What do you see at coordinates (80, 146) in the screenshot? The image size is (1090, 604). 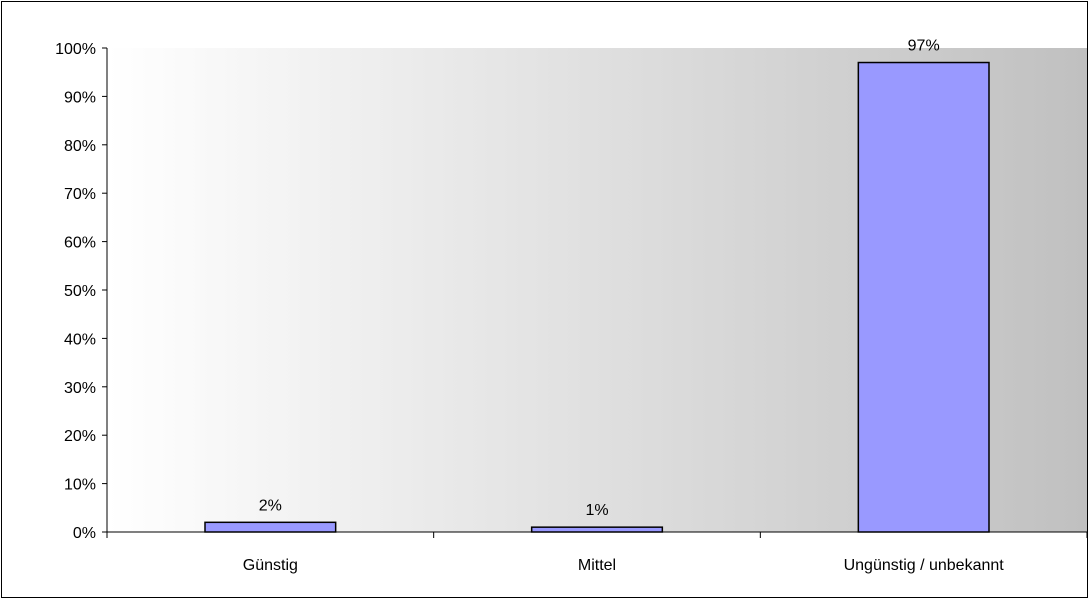 I see `y-tick-label-8: 80%` at bounding box center [80, 146].